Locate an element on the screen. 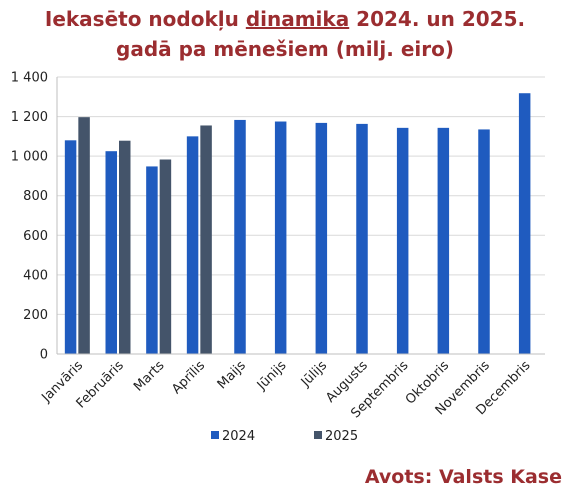  chart-title-line-2: gadā pa mēnešiem (milj. eiro) is located at coordinates (285, 49).